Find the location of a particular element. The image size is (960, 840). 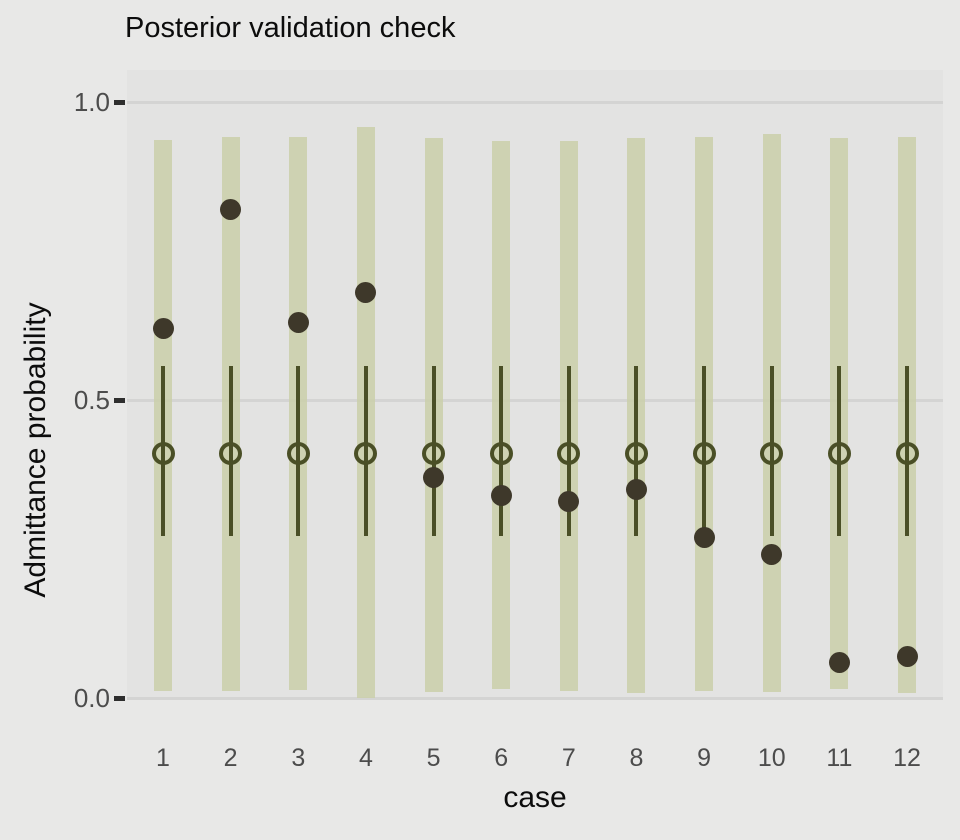

x-tick-label: 1 is located at coordinates (163, 758).